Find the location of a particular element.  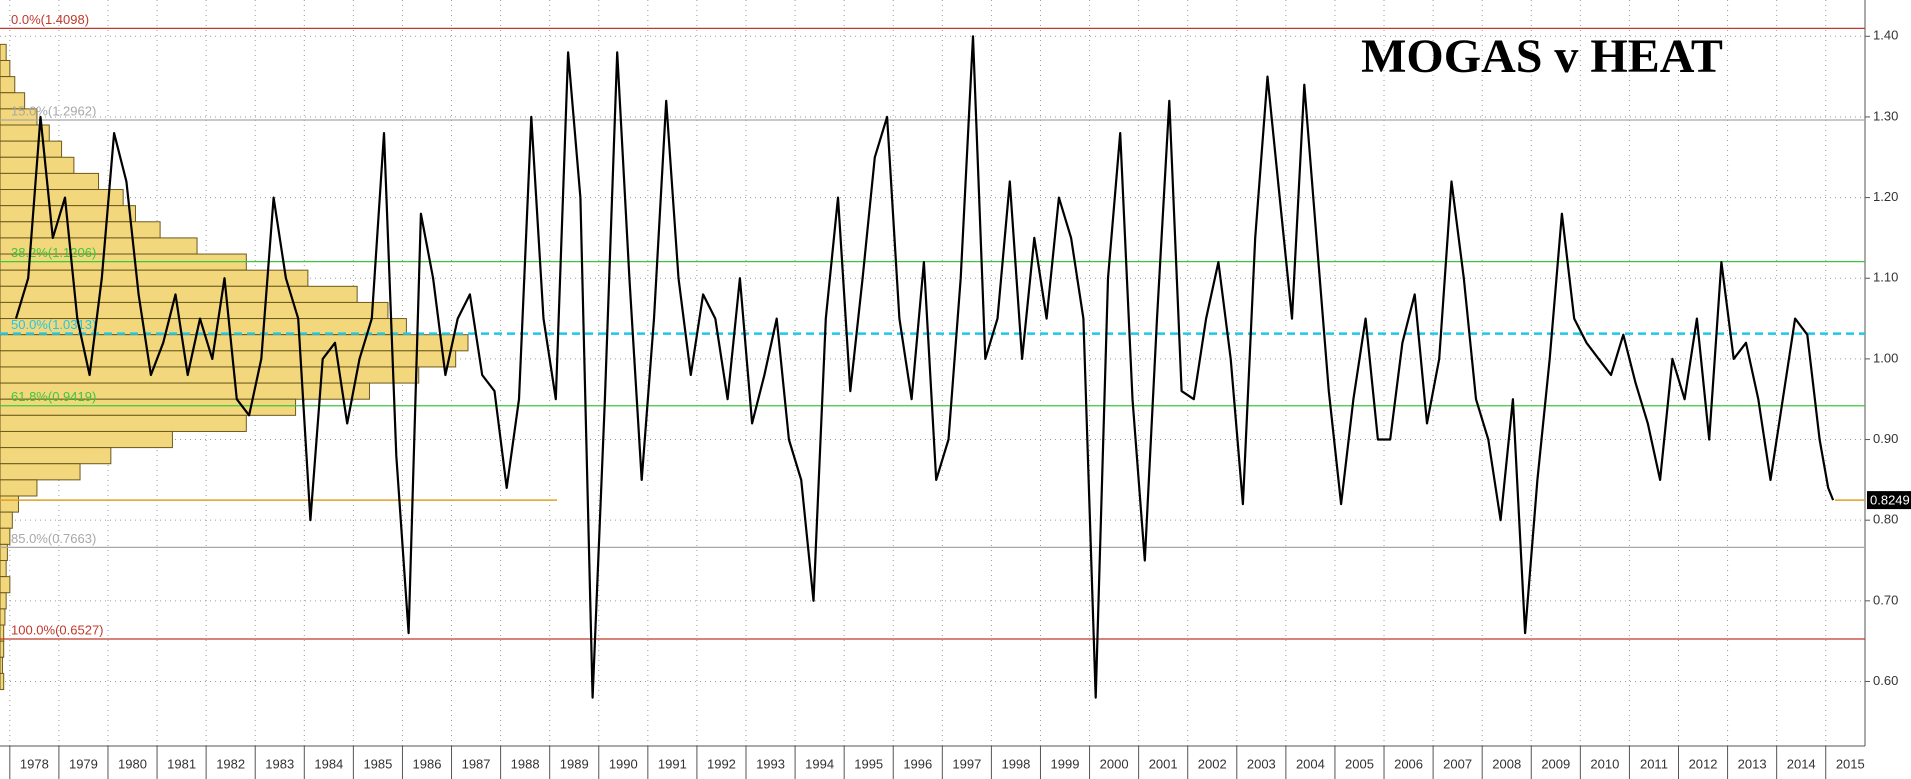

x-tick-label: 1987 is located at coordinates (476, 763).